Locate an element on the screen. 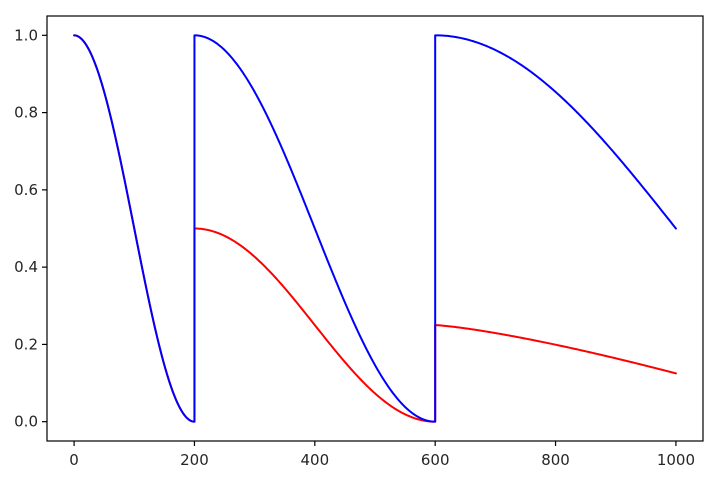 The width and height of the screenshot is (720, 478). y-tick-label: 0.0 is located at coordinates (26, 422).